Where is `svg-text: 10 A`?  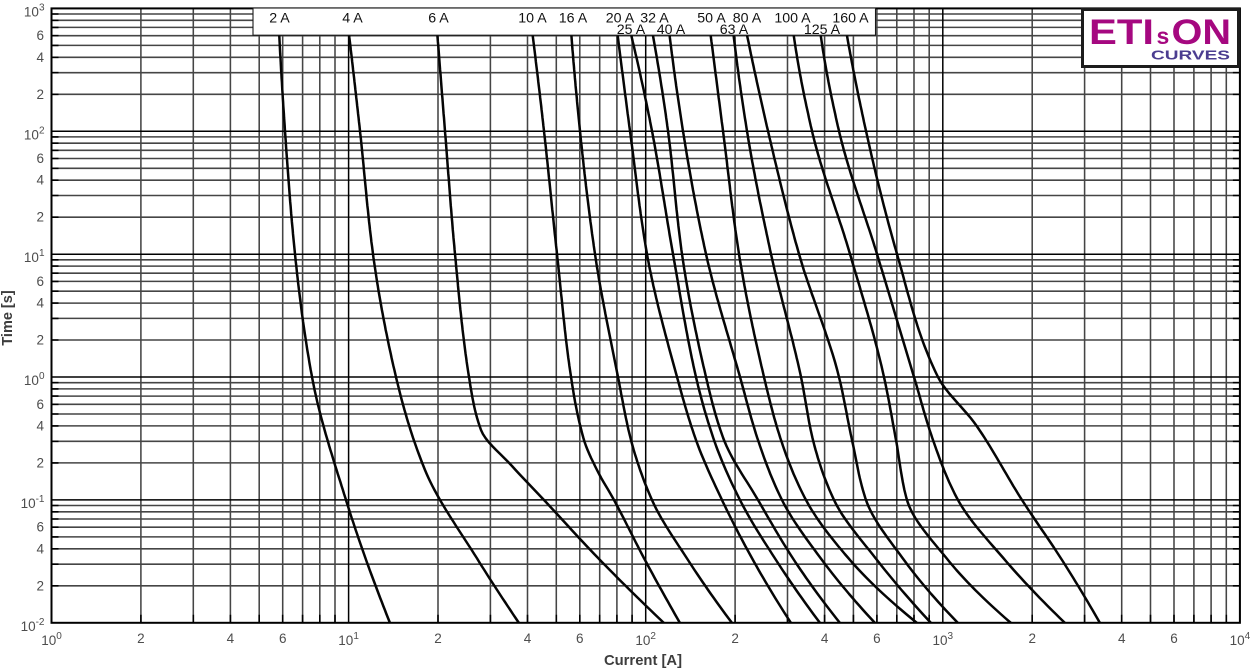 svg-text: 10 A is located at coordinates (532, 19).